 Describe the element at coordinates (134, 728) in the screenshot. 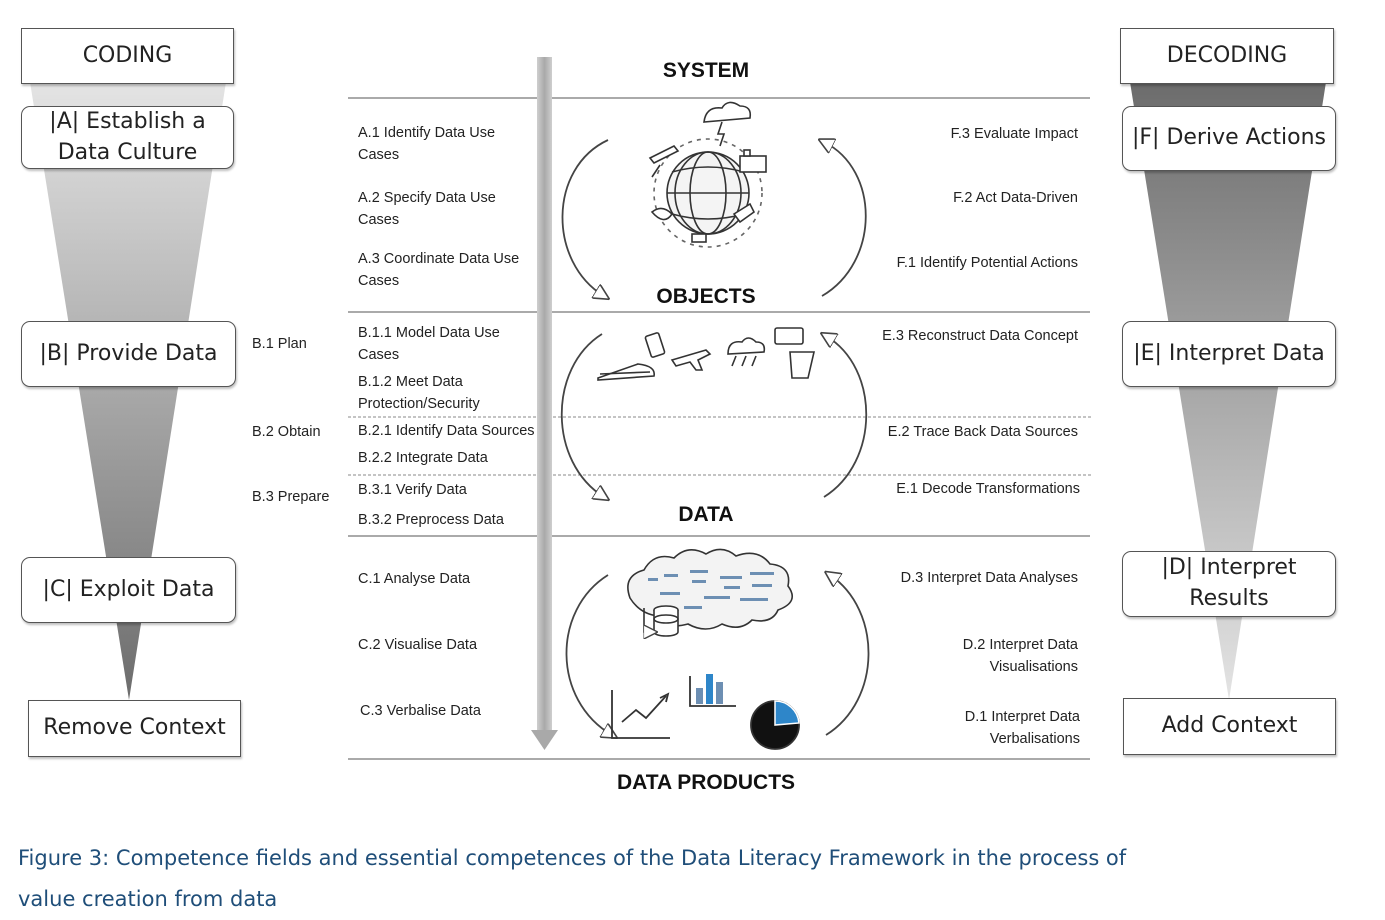

I see `remove-context-box: Remove Context` at that location.